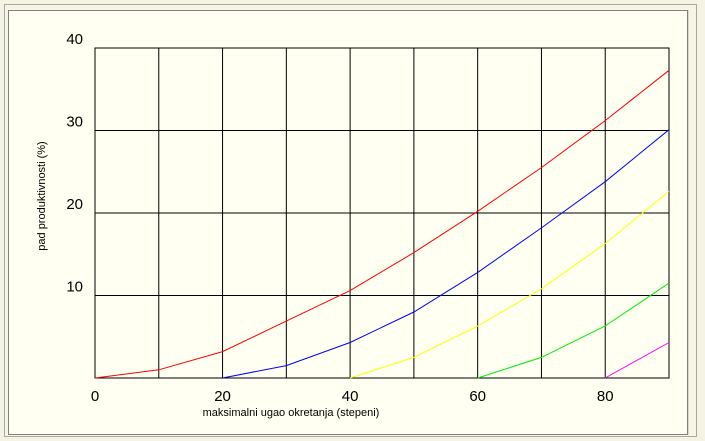 The height and width of the screenshot is (441, 705). I want to click on side-strip, so click(691, 222).